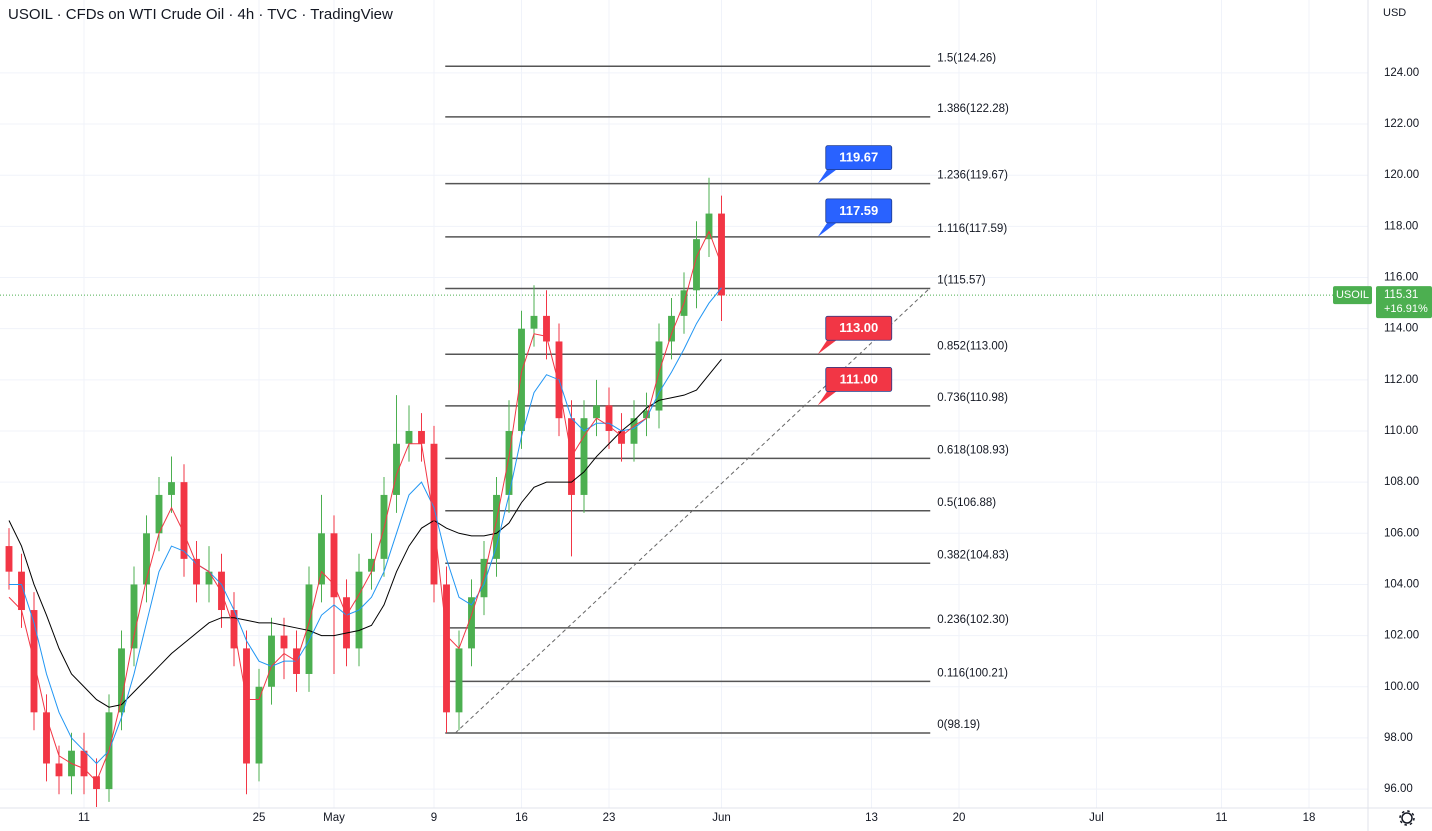  I want to click on change-tag-label: +16.91%, so click(1406, 309).